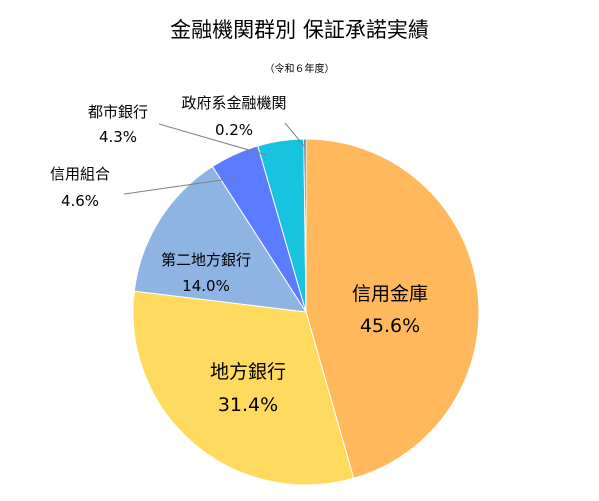 The width and height of the screenshot is (599, 501). Describe the element at coordinates (248, 405) in the screenshot. I see `slice-value-chiho-ginko: 31.4%` at that location.